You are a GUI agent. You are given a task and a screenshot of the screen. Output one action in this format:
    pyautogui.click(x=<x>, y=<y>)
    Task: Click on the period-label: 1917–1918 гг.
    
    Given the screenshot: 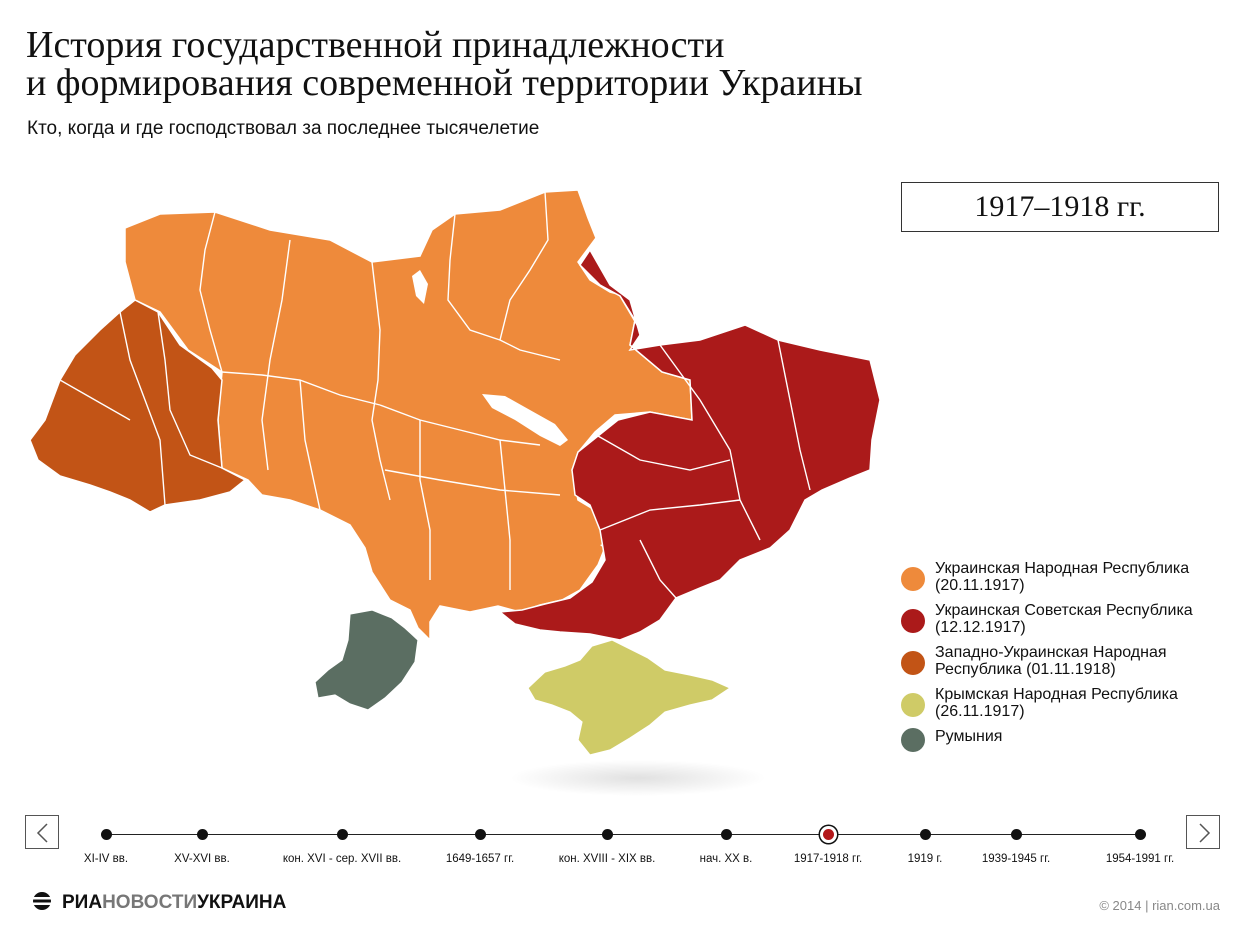 What is the action you would take?
    pyautogui.click(x=1060, y=207)
    